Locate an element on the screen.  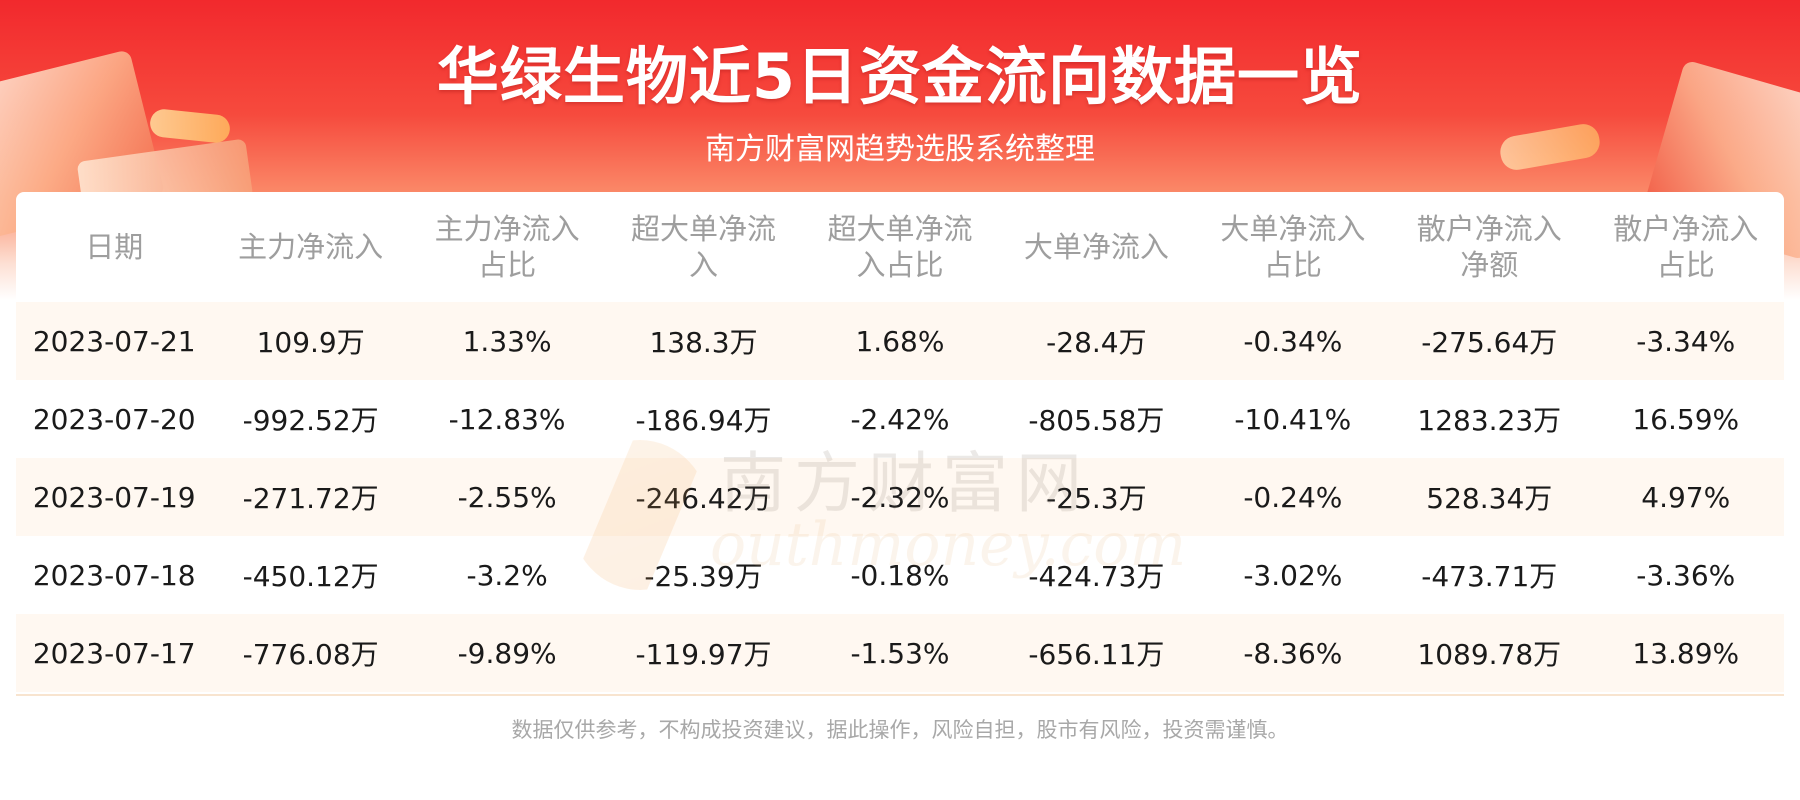
value-cell: -2.32% is located at coordinates (900, 497).